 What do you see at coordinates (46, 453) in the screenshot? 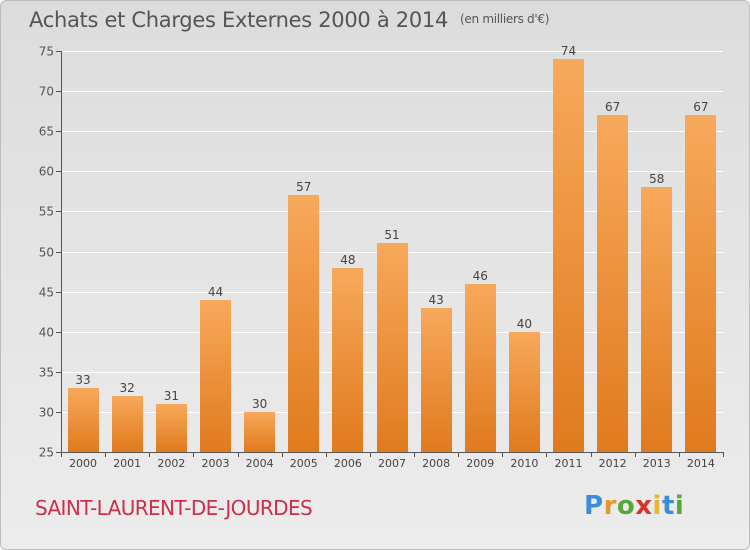
I see `y-tick-label: 25` at bounding box center [46, 453].